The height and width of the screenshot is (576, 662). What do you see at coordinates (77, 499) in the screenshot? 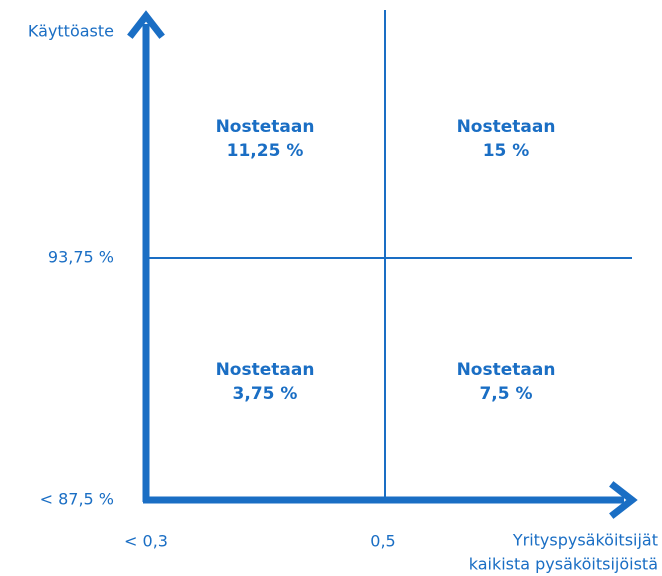
I see `y-label: < 87,5 %` at bounding box center [77, 499].